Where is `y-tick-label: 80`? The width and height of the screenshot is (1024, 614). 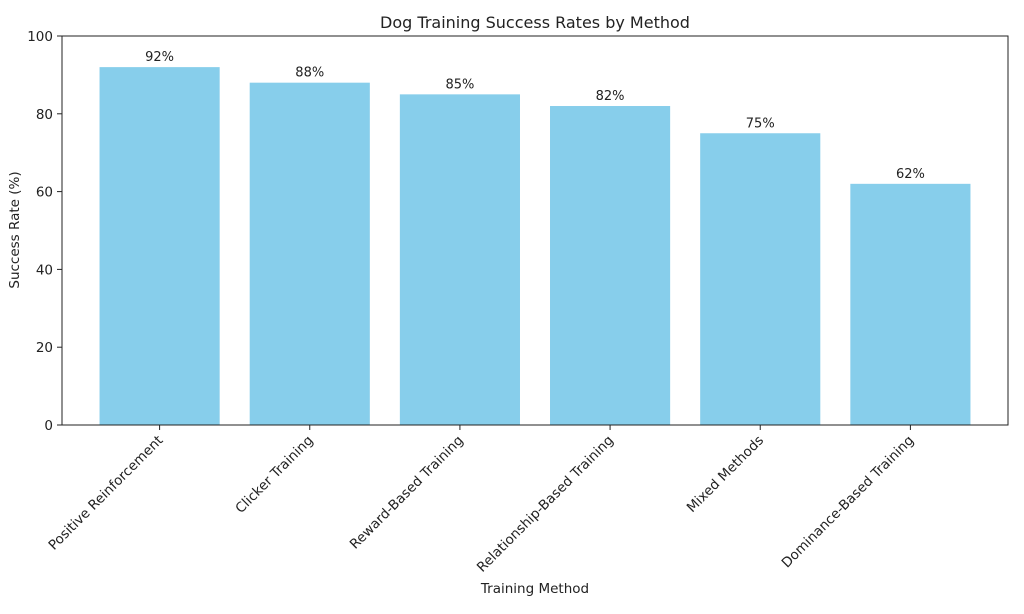 y-tick-label: 80 is located at coordinates (44, 115).